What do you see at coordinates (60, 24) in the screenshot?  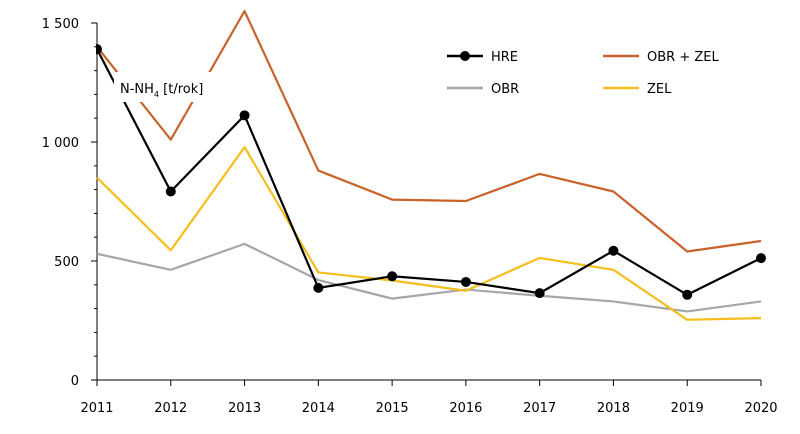 I see `y-tick-label: 1 500` at bounding box center [60, 24].